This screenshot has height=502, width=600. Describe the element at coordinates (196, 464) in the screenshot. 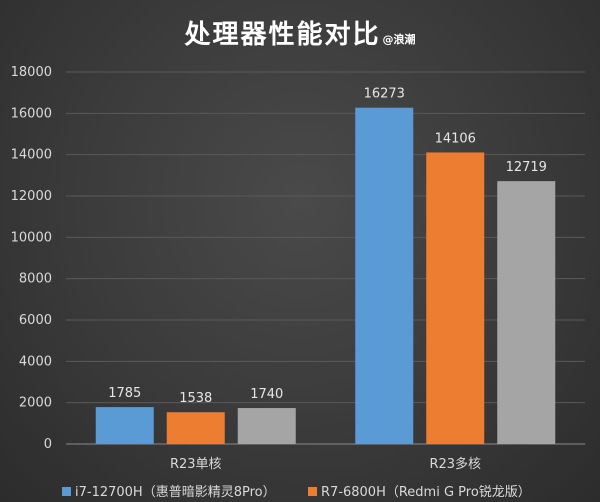

I see `x-category-label: R23单核` at that location.